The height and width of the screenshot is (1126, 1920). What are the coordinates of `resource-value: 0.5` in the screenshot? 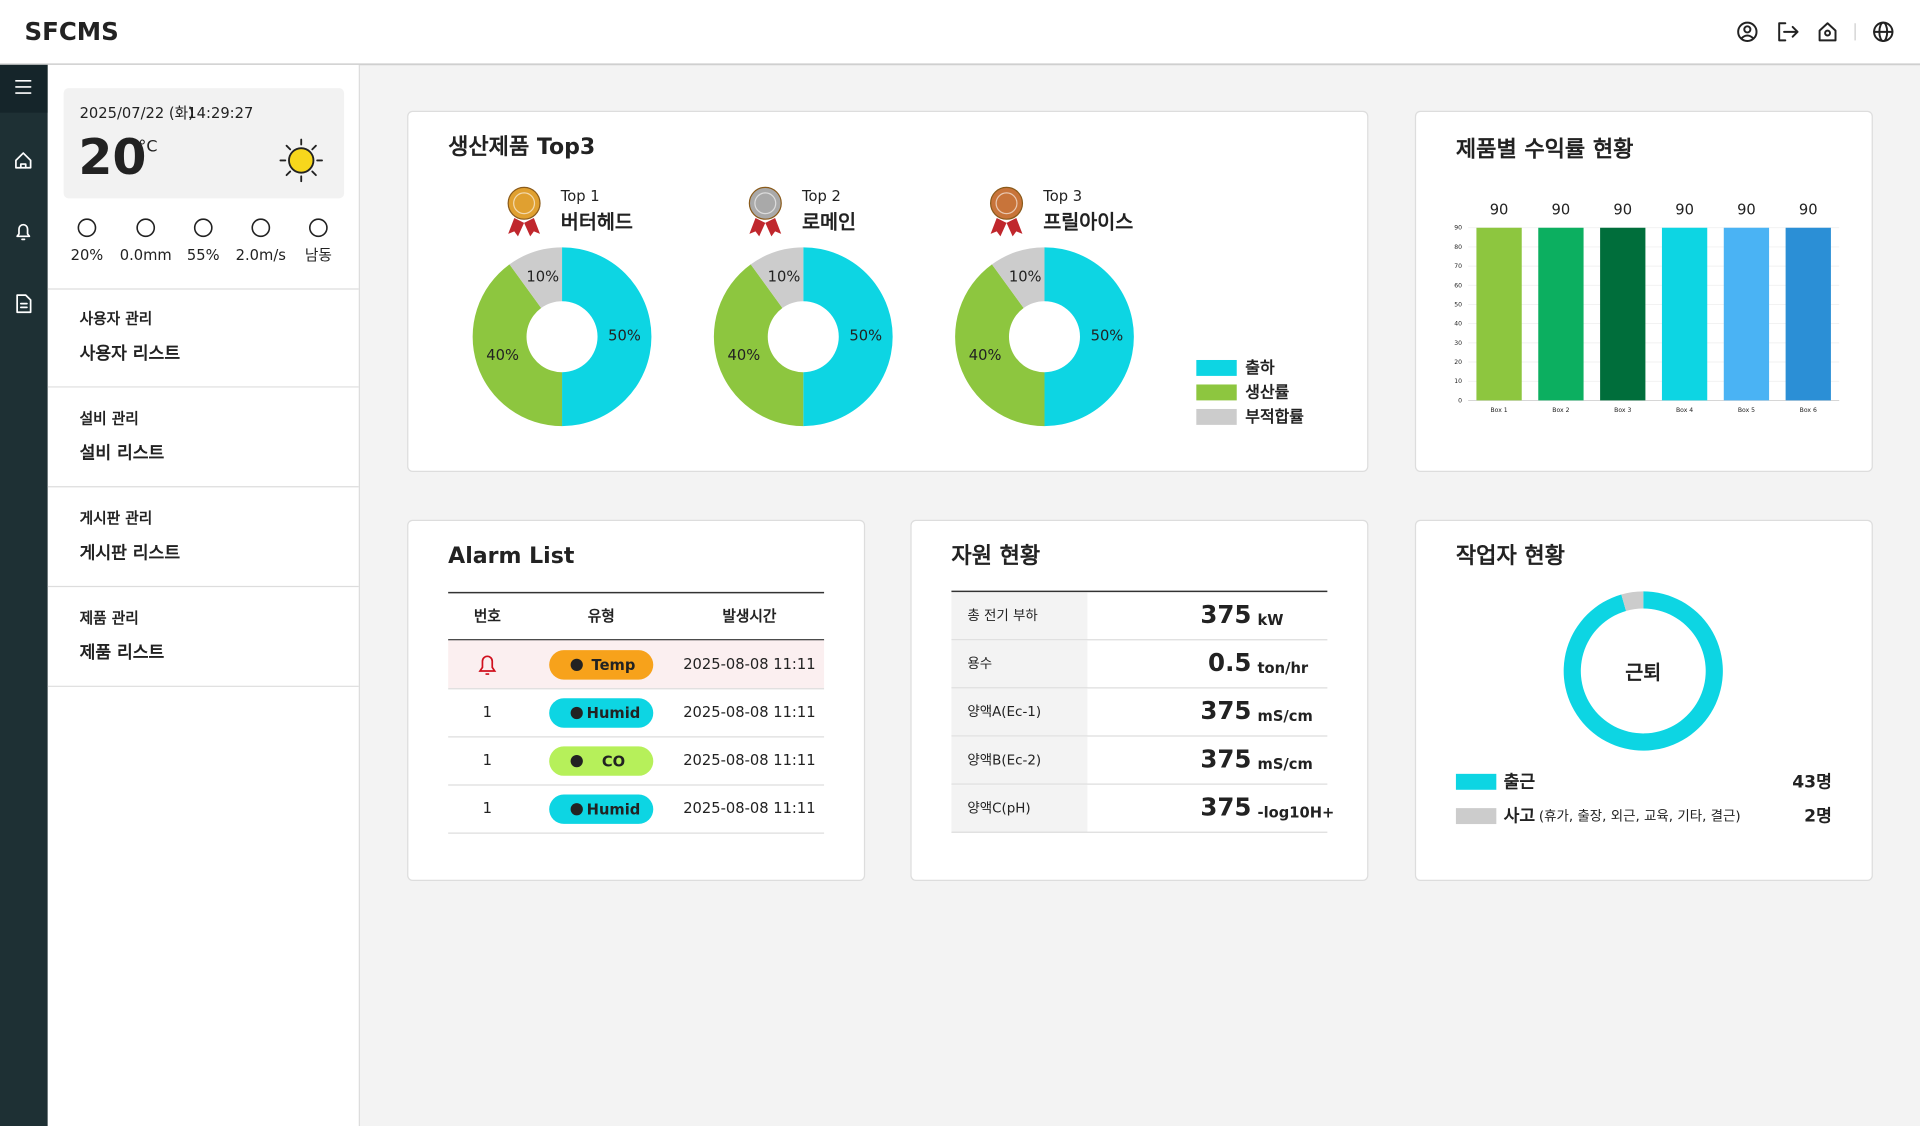 It's located at (1229, 662).